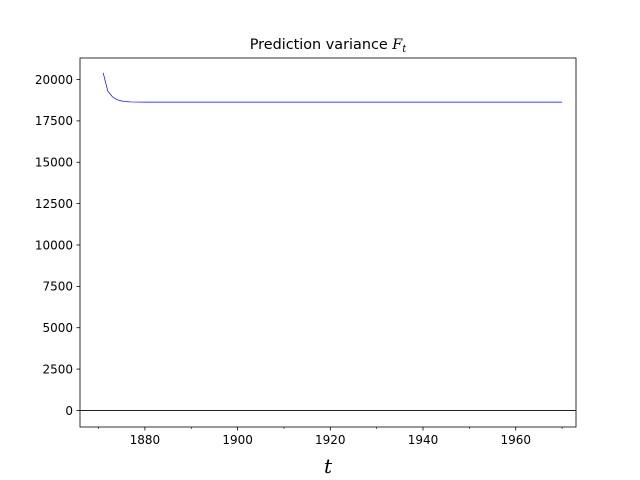  Describe the element at coordinates (54, 163) in the screenshot. I see `y-tick-label: 15000` at that location.